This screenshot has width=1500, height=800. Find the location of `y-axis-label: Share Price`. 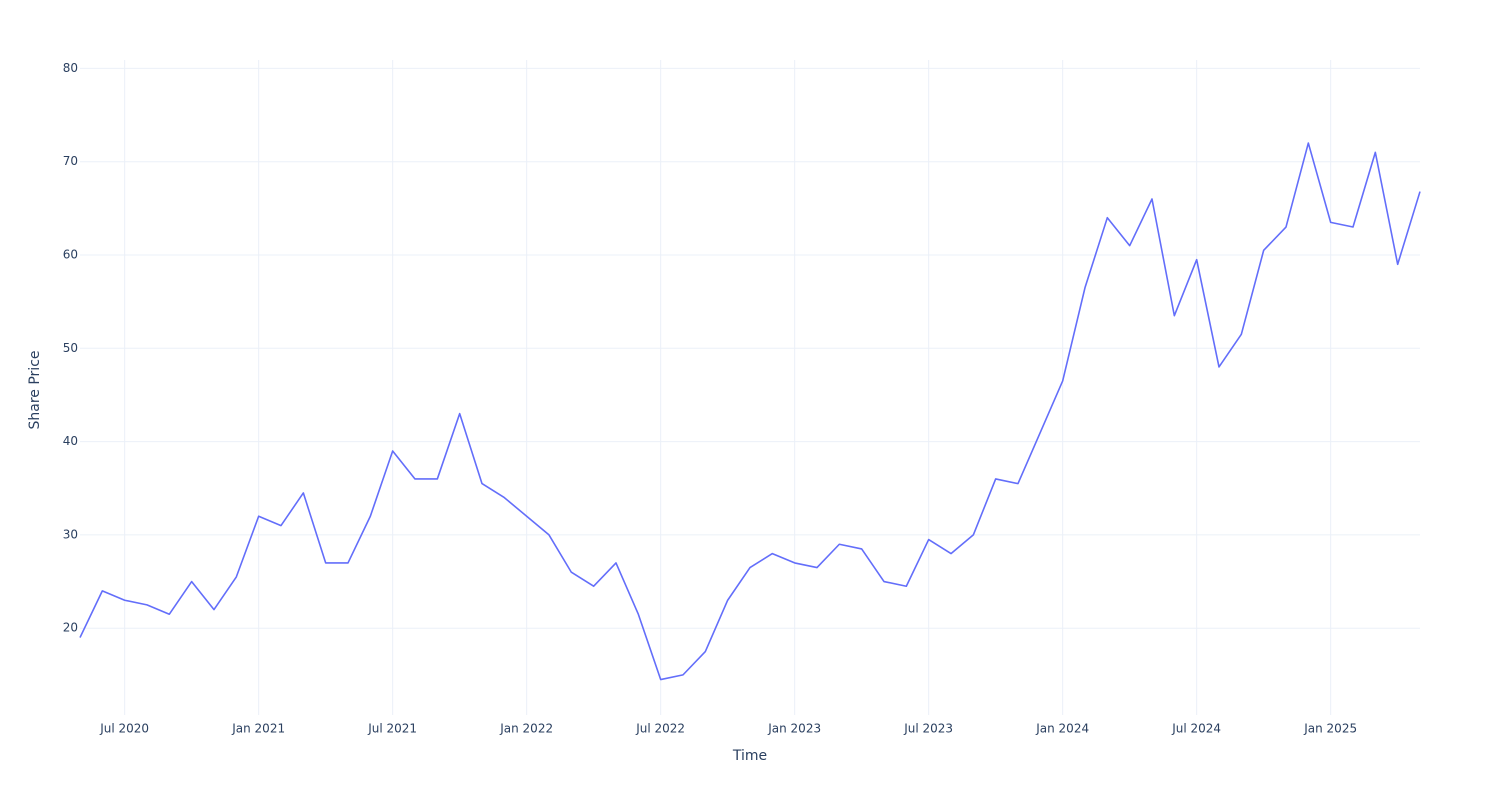

y-axis-label: Share Price is located at coordinates (35, 389).